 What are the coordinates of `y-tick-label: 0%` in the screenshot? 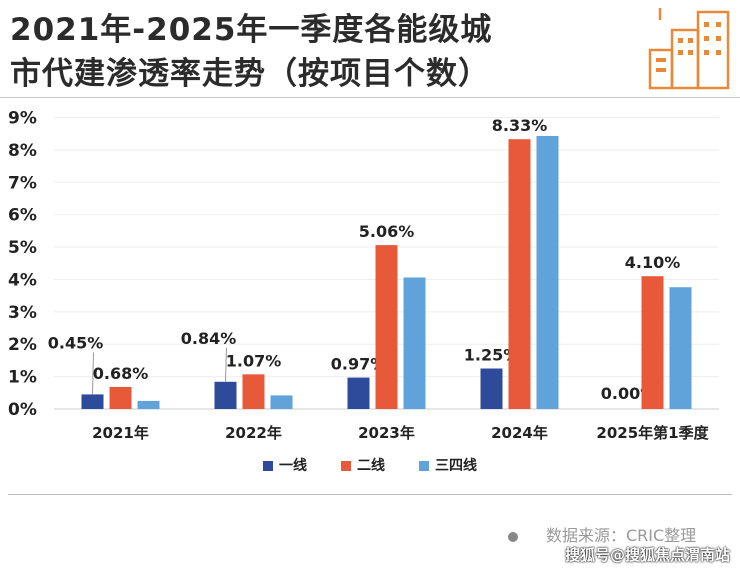 It's located at (22, 410).